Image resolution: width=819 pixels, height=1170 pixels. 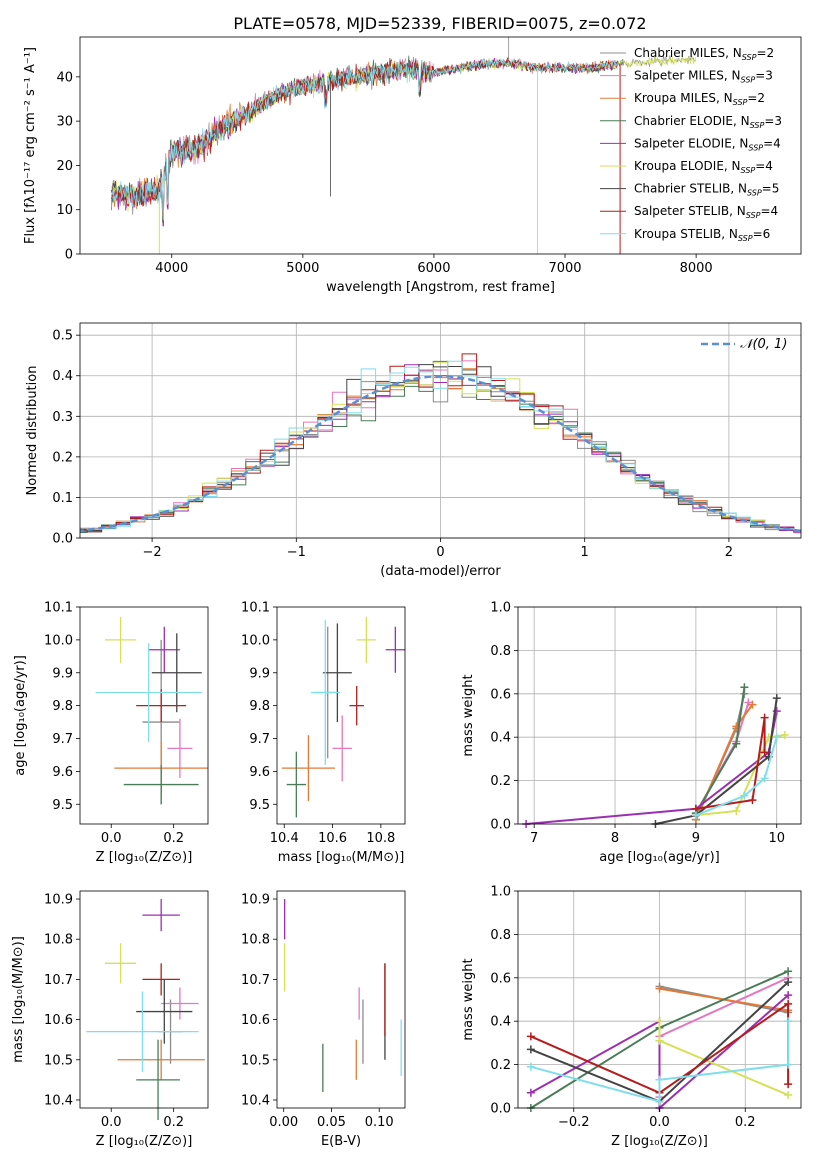 I want to click on y-tick-label: 40, so click(x=64, y=77).